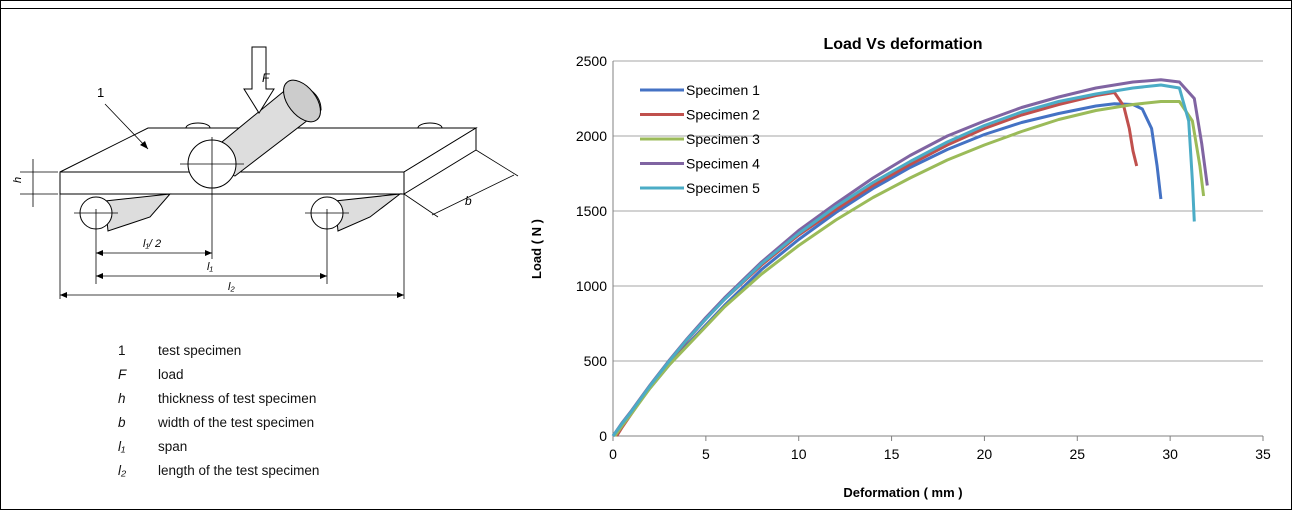 This screenshot has height=514, width=1292. Describe the element at coordinates (536, 249) in the screenshot. I see `y-axis-title: Load ( N )` at that location.